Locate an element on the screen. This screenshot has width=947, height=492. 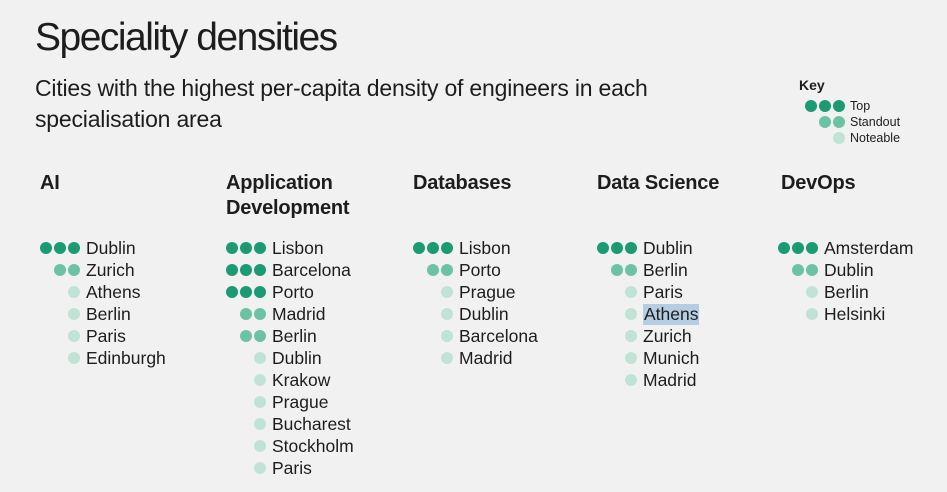
city-list: Lisbon Porto Prague Dublin Barcelona Madrid is located at coordinates (475, 303).